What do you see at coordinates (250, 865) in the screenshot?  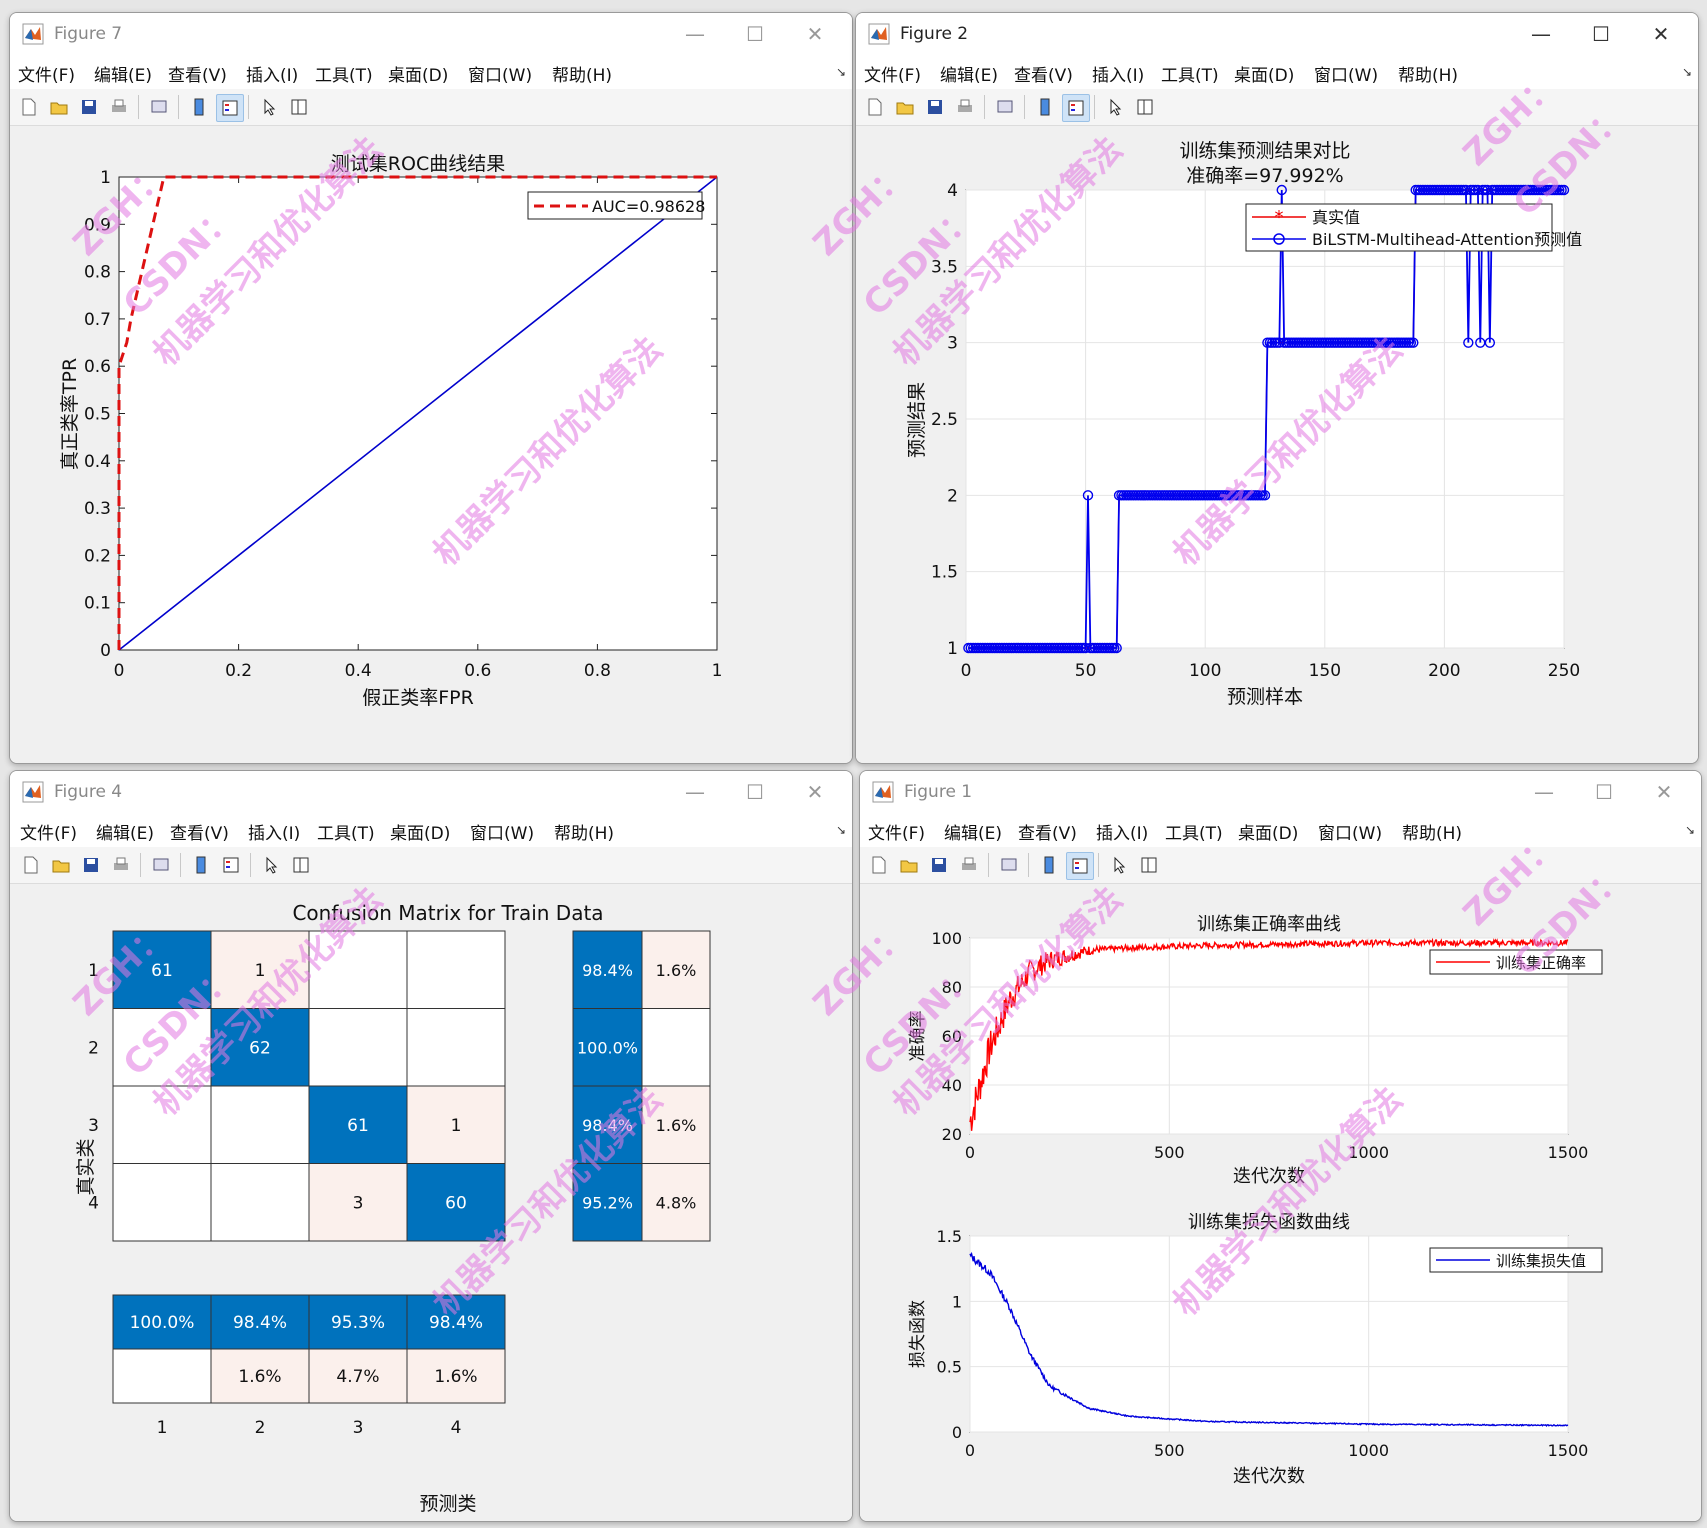 I see `toolbar-separator` at bounding box center [250, 865].